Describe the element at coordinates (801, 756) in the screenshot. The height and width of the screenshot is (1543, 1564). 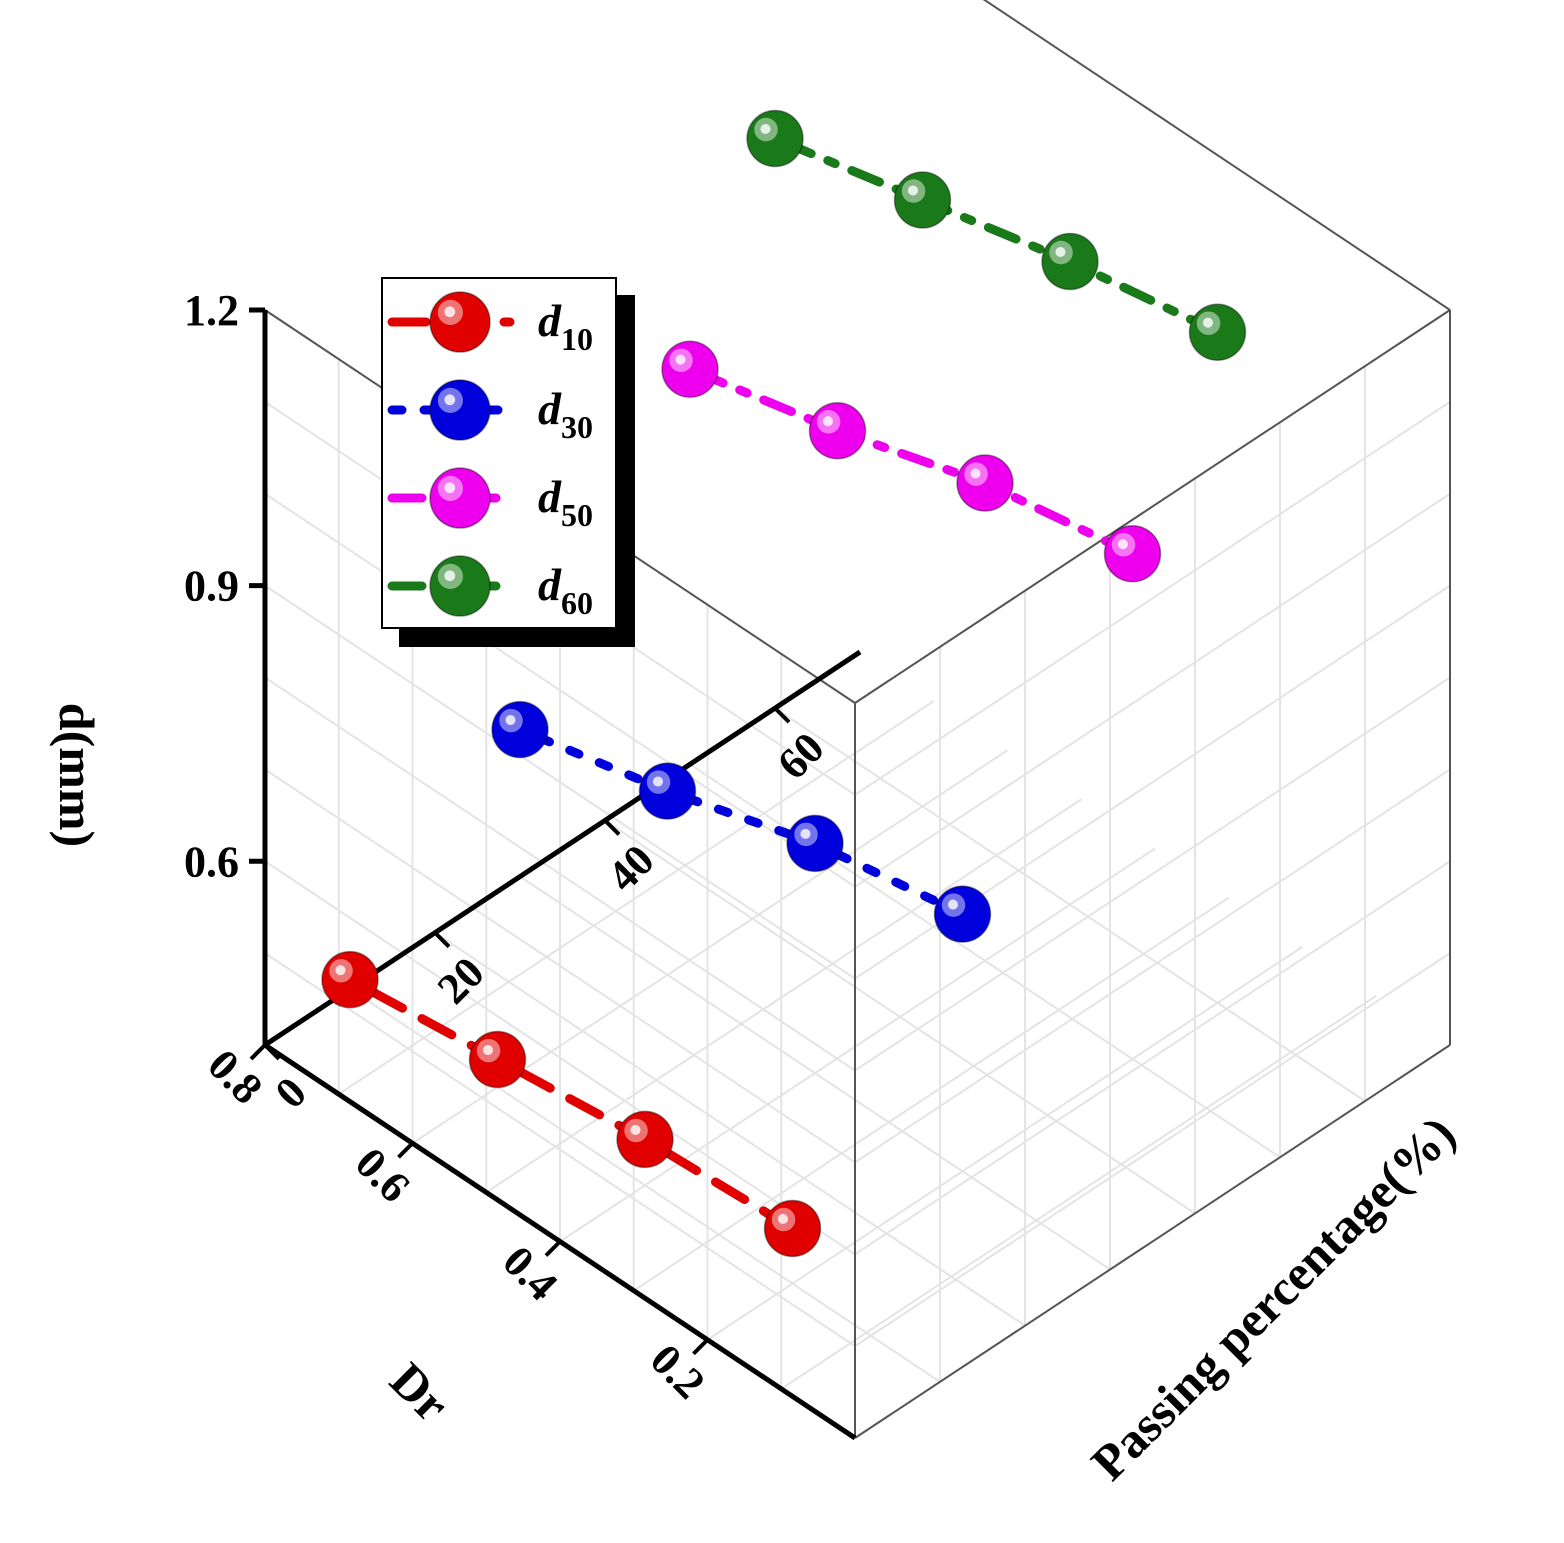
I see `y-tick-label: 60` at that location.